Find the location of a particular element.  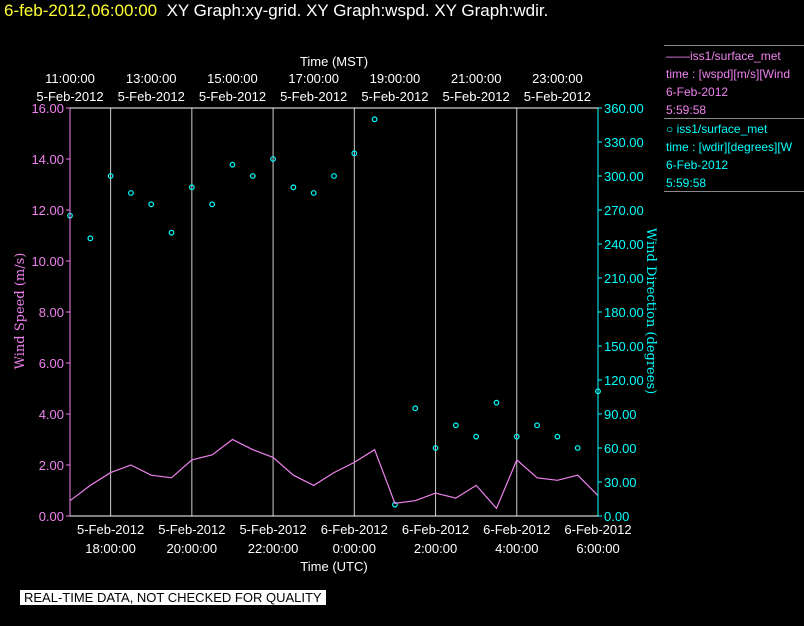

bottom-tick-date-0: 5-Feb-2012 is located at coordinates (110, 529).